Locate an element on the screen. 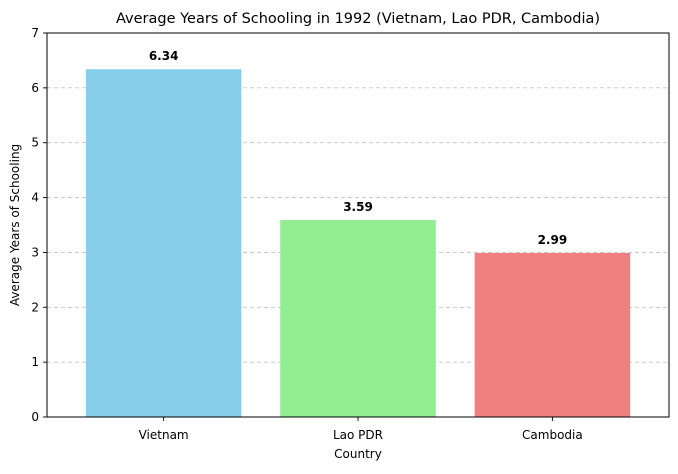 The height and width of the screenshot is (474, 678). y-tick-label: 1 is located at coordinates (35, 362).